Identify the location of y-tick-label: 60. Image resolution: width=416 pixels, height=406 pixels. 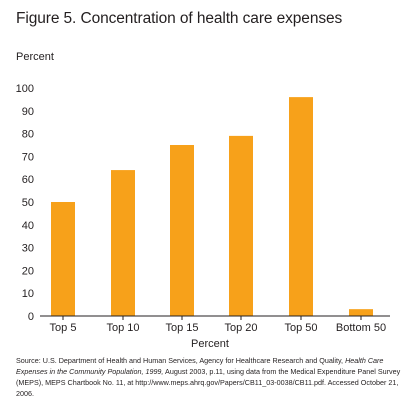
(28, 180).